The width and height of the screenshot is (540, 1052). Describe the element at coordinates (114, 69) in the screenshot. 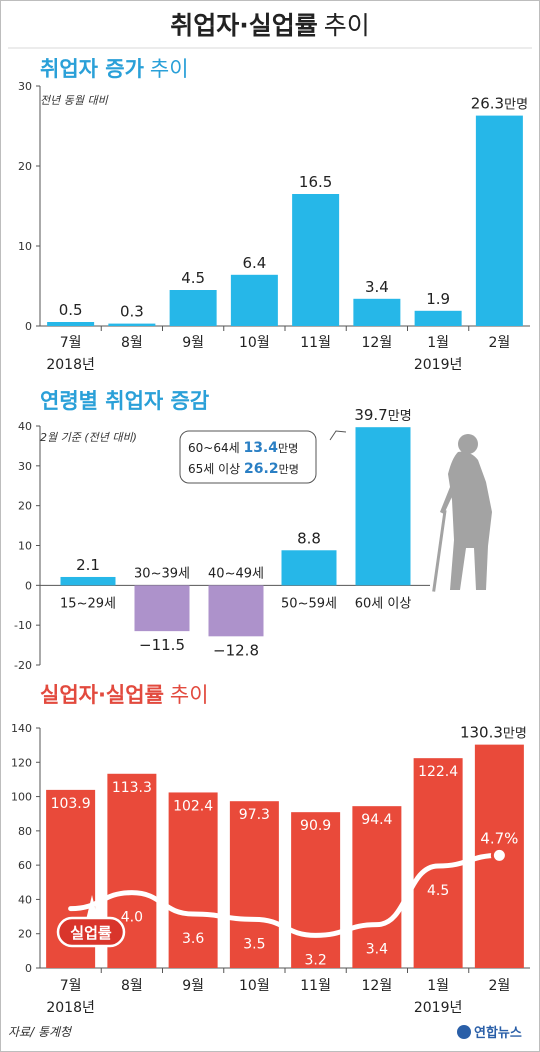

I see `section1-title: 취업자 증가 추이` at that location.